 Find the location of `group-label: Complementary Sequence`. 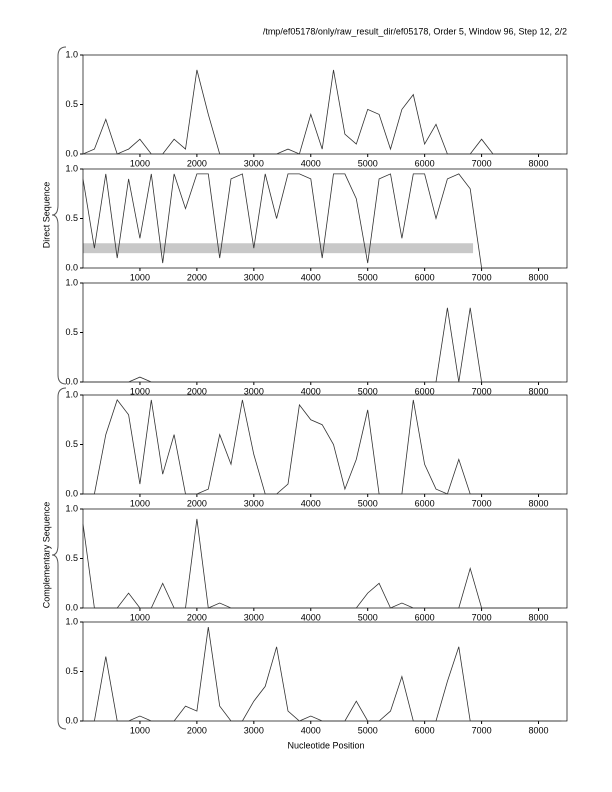

group-label: Complementary Sequence is located at coordinates (46, 555).